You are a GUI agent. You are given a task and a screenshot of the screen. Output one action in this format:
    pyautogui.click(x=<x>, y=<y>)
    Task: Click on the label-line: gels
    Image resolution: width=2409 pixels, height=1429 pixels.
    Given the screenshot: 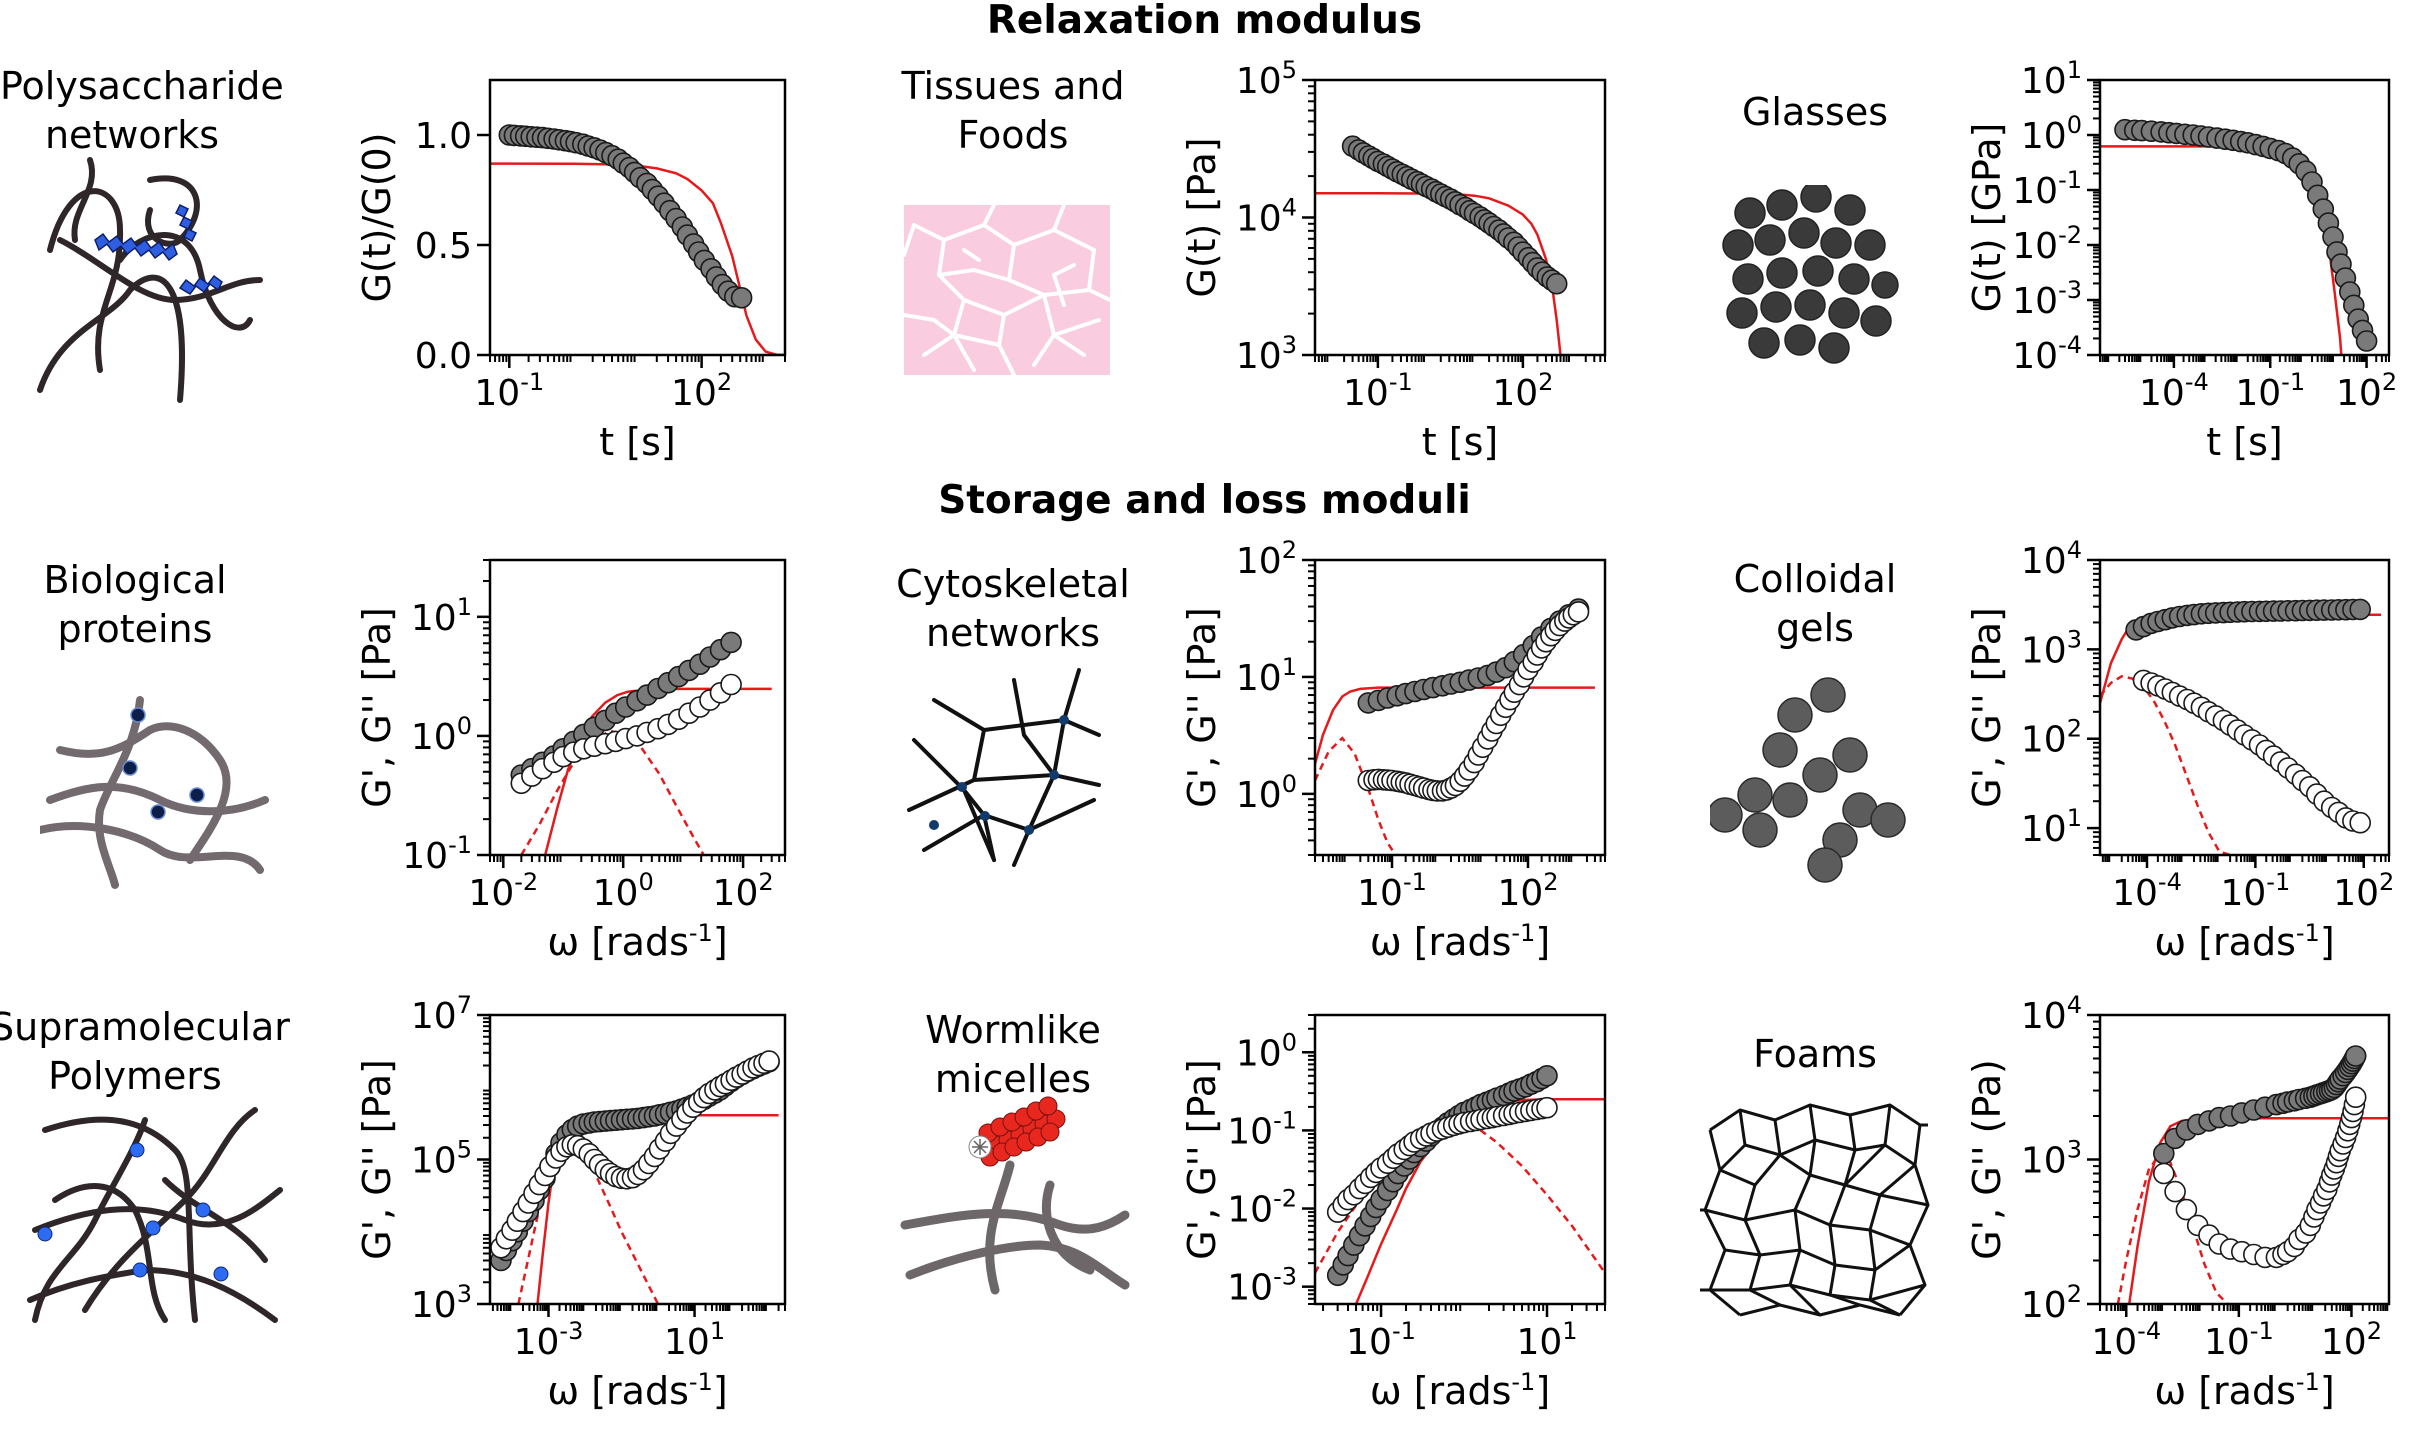 What is the action you would take?
    pyautogui.click(x=1815, y=628)
    